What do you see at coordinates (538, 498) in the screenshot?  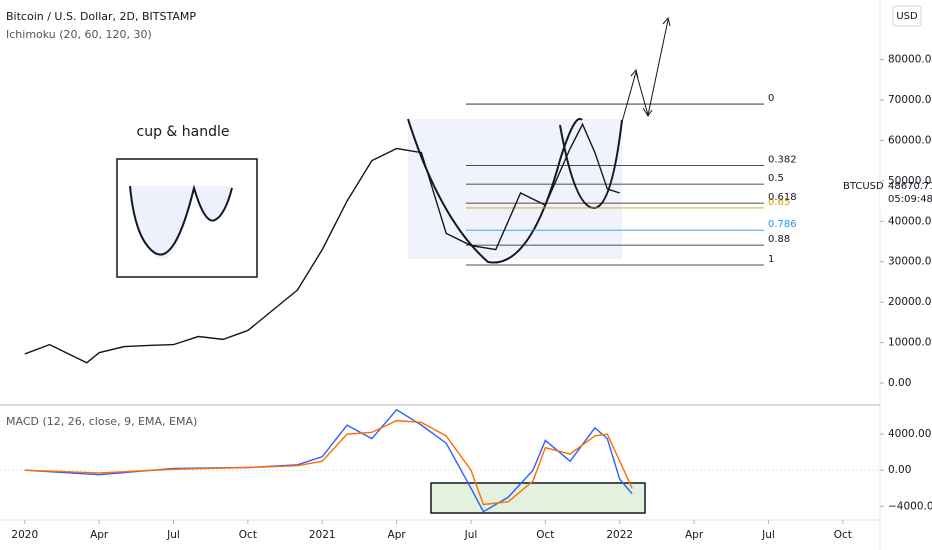 I see `macd-box` at bounding box center [538, 498].